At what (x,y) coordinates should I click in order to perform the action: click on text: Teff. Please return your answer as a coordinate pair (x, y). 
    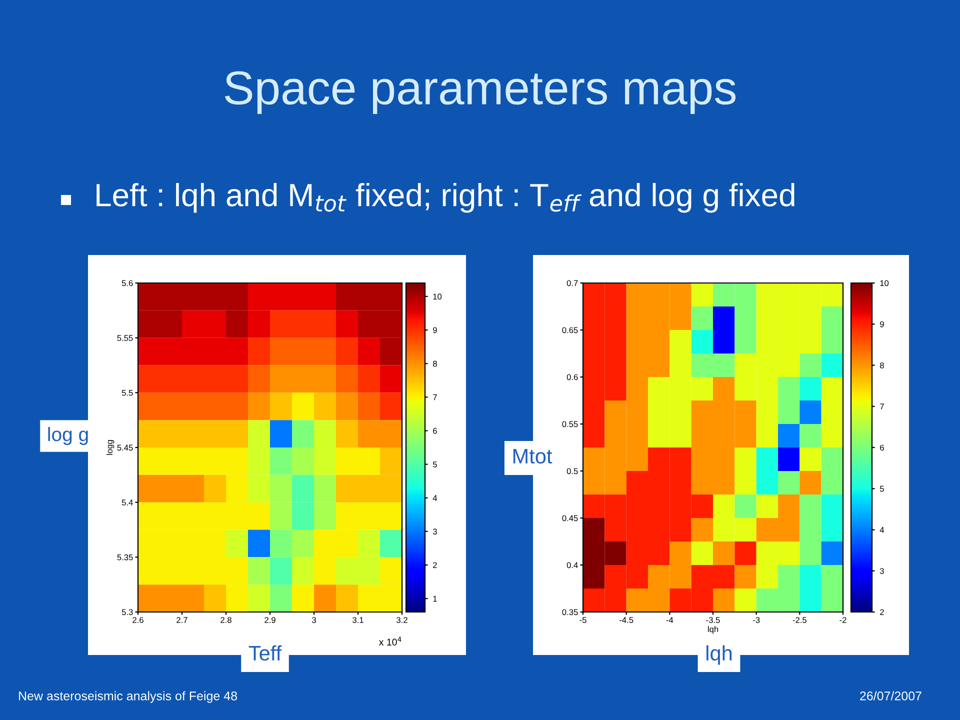
    Looking at the image, I should click on (265, 653).